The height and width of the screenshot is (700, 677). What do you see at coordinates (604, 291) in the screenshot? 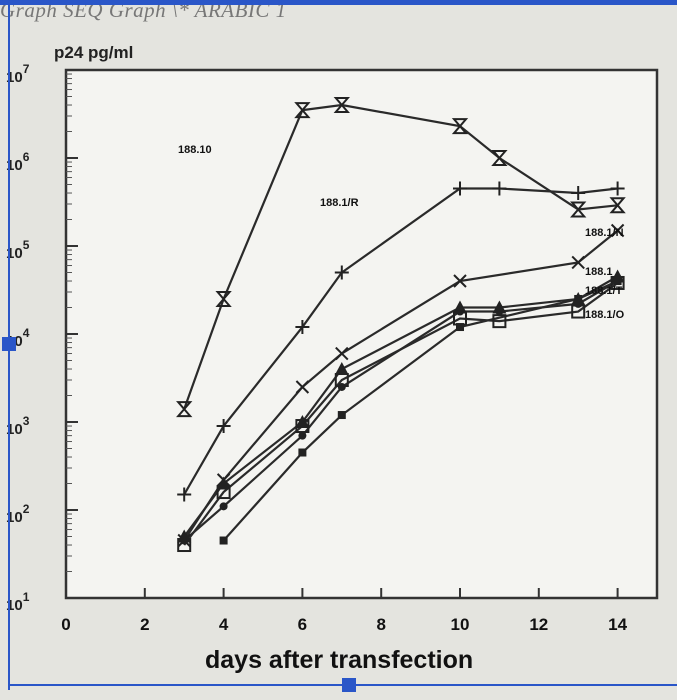
I see `series-label: 188.1/T` at bounding box center [604, 291].